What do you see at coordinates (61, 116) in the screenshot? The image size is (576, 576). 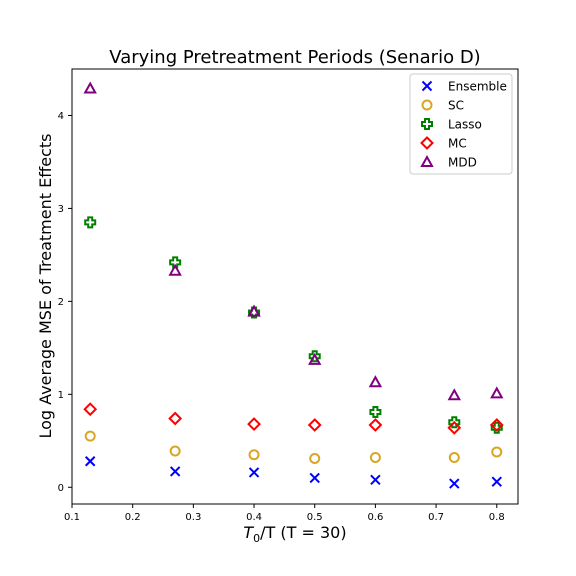 I see `y-tick-label: 4` at bounding box center [61, 116].